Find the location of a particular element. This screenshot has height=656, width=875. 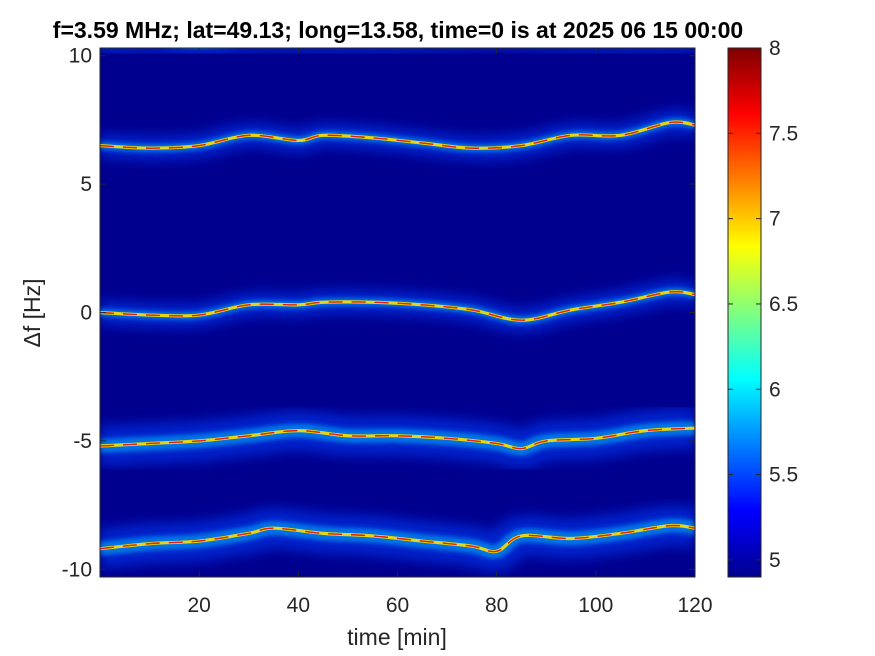

trace-upper is located at coordinates (397, 135).